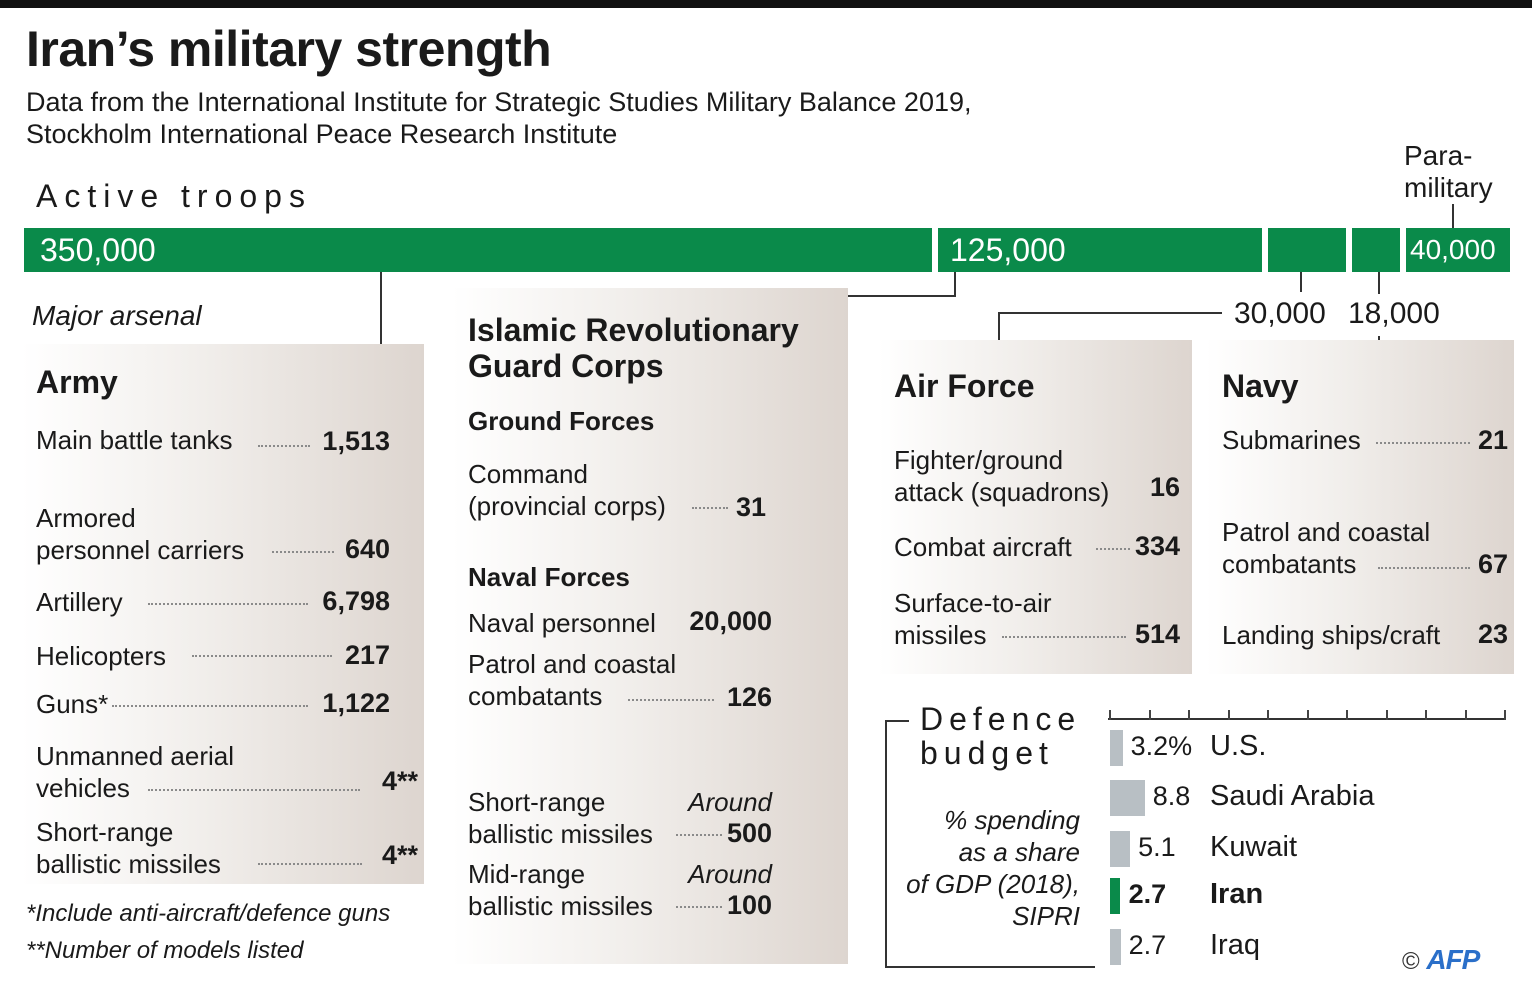  I want to click on army-item-label: Armored personnel carriers, so click(140, 534).